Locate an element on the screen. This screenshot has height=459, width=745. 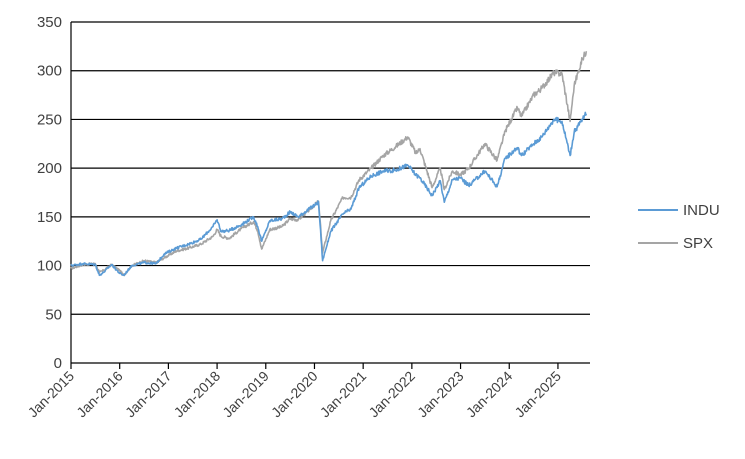
x-tick-label: Jan-2016 is located at coordinates (99, 394).